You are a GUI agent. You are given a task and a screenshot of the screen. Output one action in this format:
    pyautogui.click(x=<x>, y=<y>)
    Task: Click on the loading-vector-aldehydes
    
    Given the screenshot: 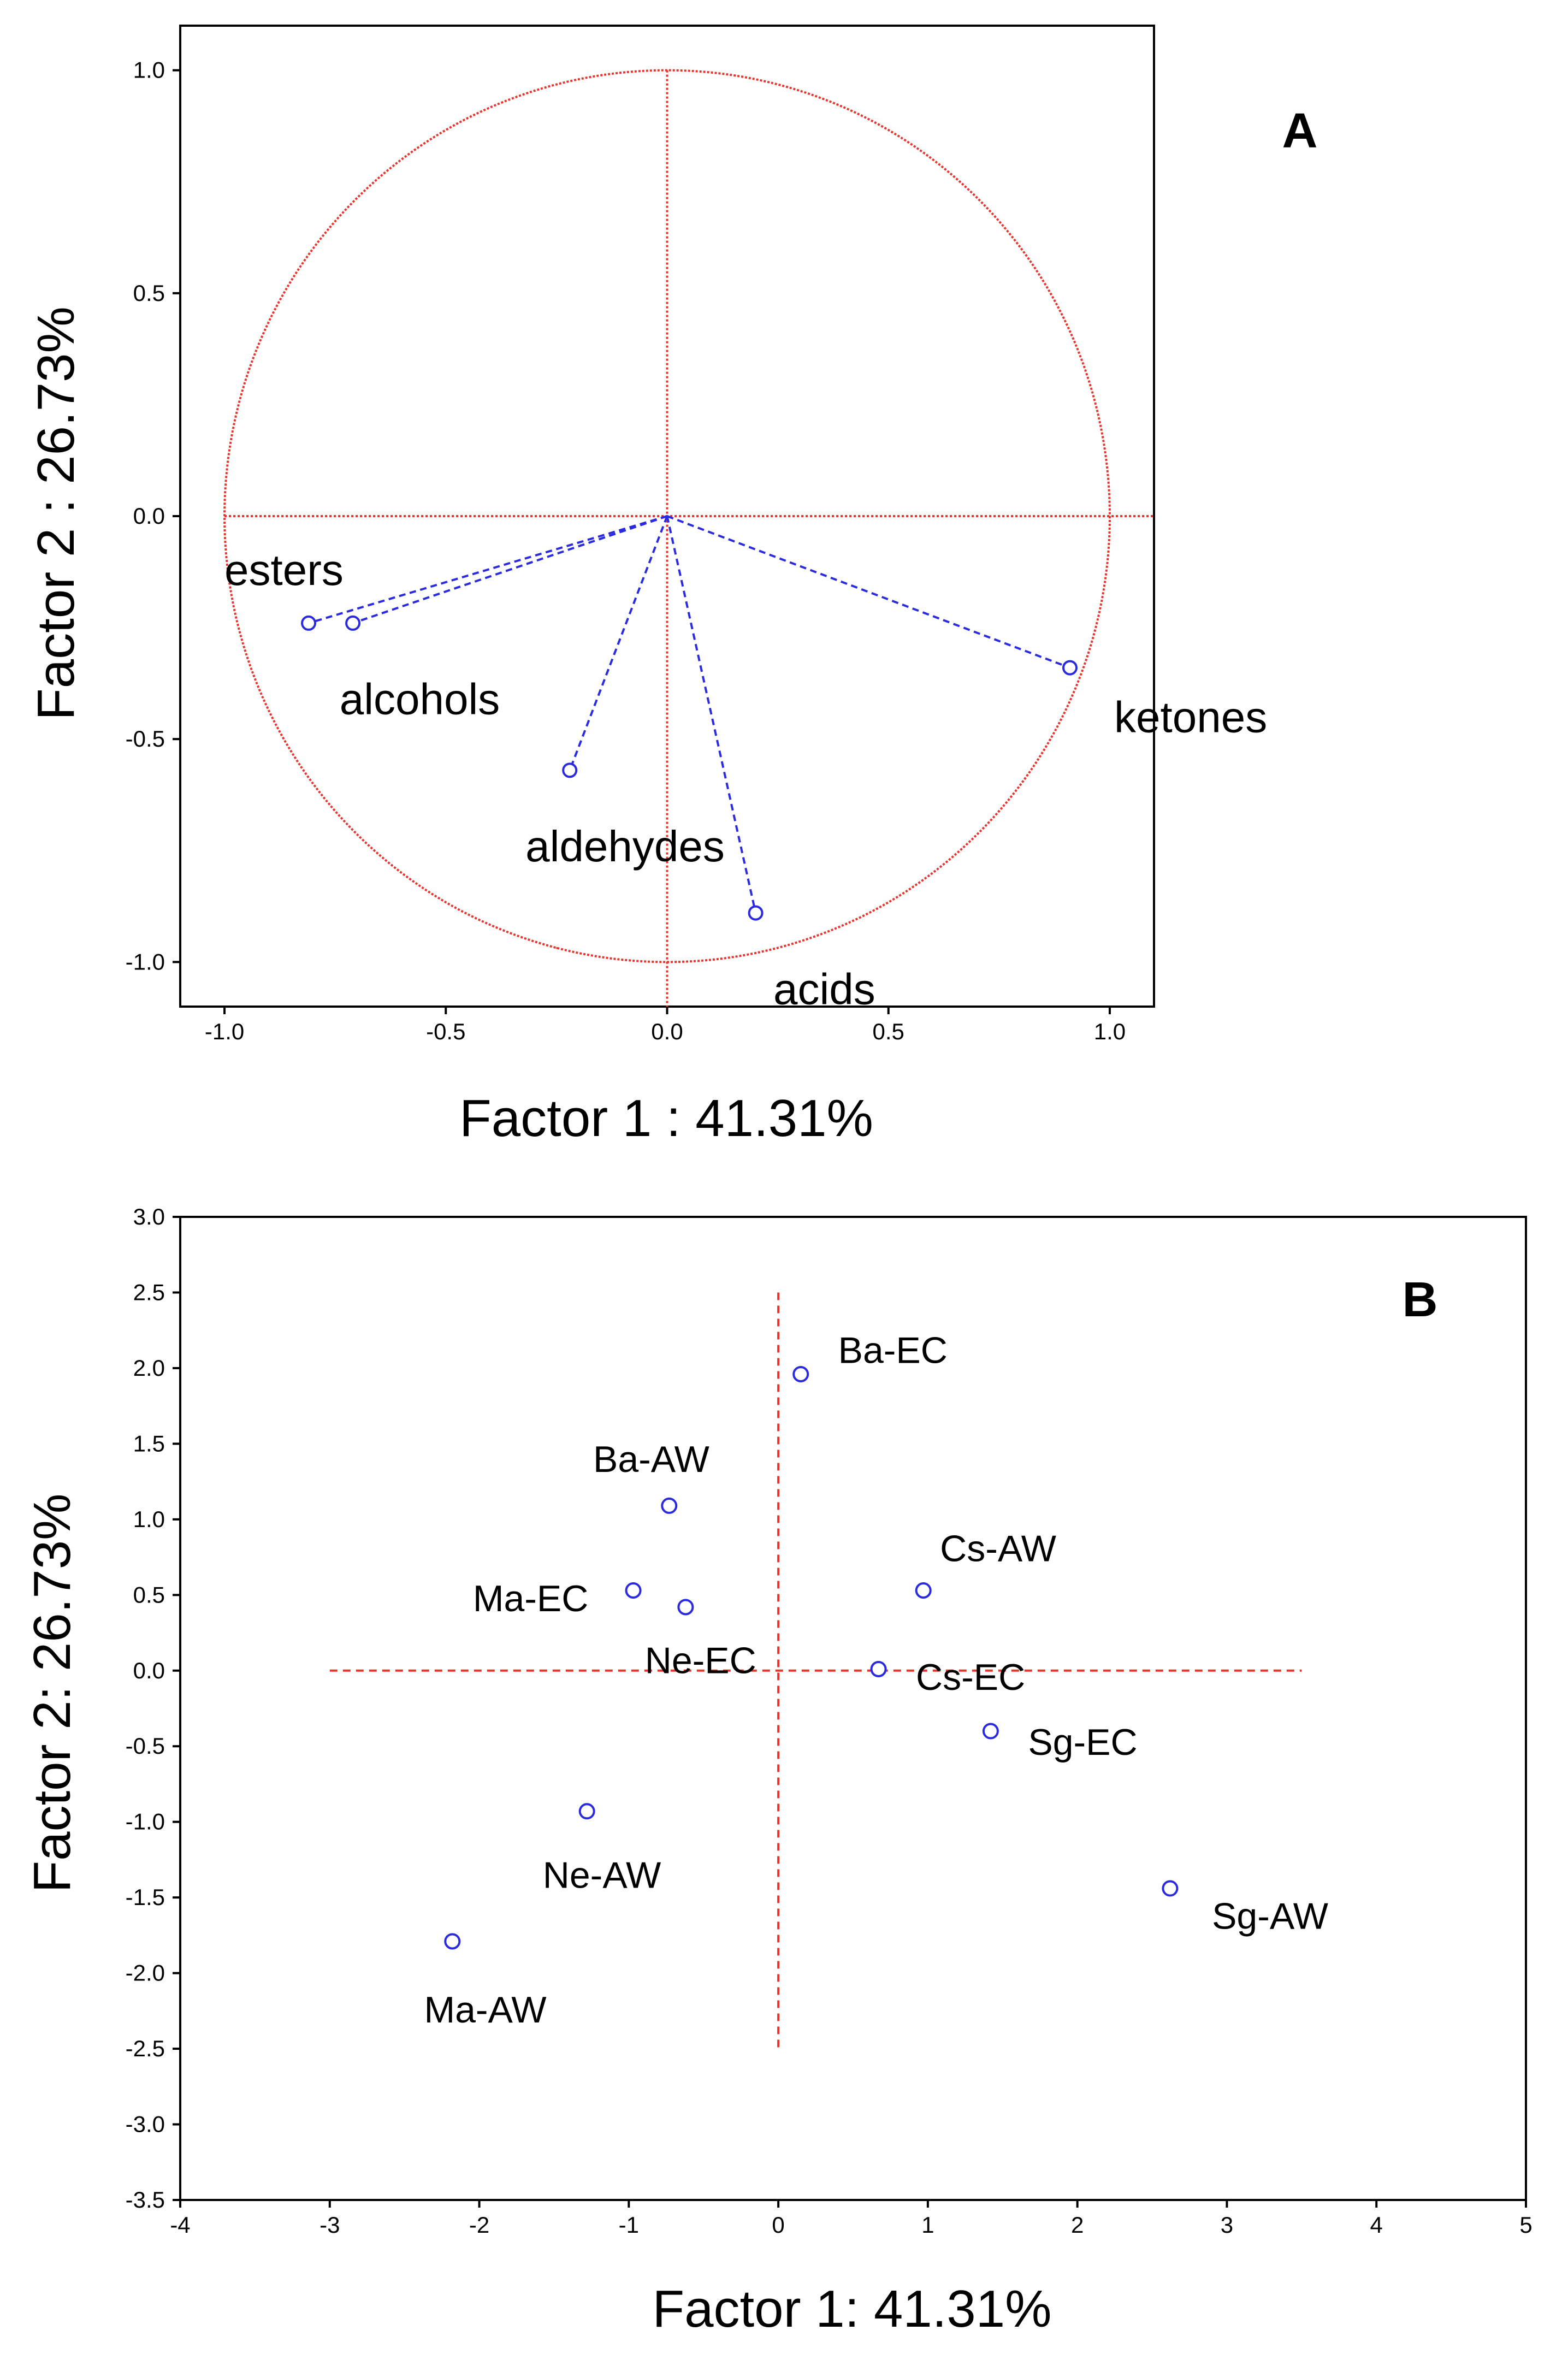 What is the action you would take?
    pyautogui.click(x=618, y=643)
    